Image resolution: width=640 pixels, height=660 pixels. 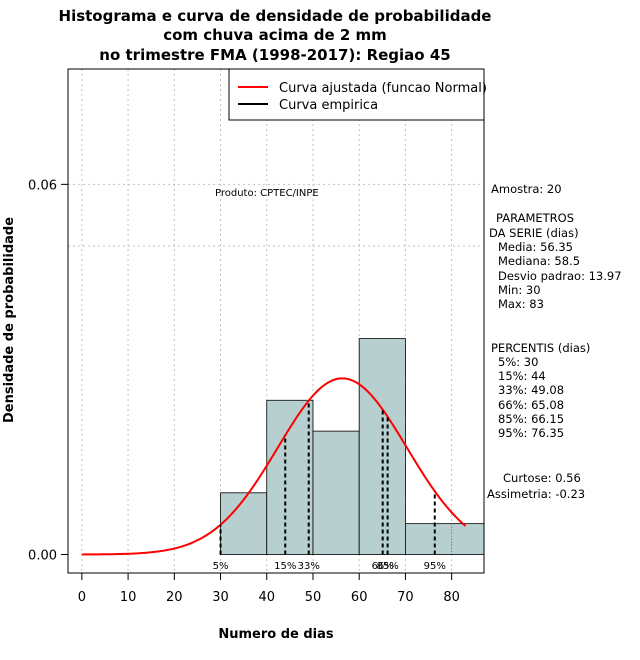 What do you see at coordinates (535, 247) in the screenshot?
I see `stat-media: Media: 56.35` at bounding box center [535, 247].